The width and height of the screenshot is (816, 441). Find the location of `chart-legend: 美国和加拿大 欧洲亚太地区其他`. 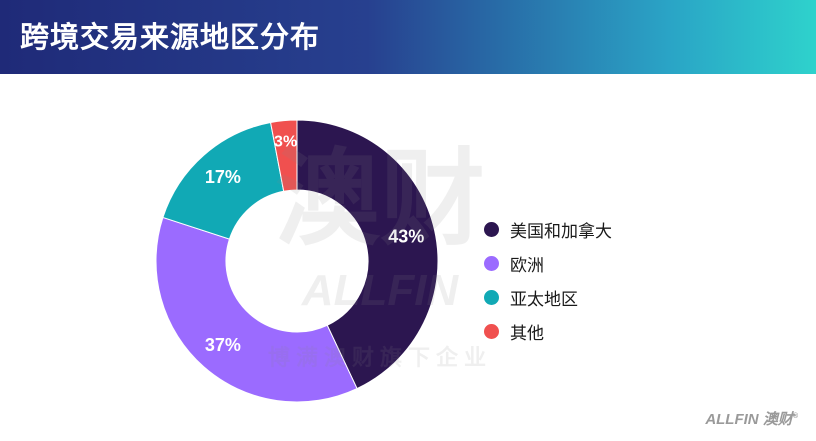

chart-legend: 美国和加拿大 欧洲亚太地区其他 is located at coordinates (548, 280).